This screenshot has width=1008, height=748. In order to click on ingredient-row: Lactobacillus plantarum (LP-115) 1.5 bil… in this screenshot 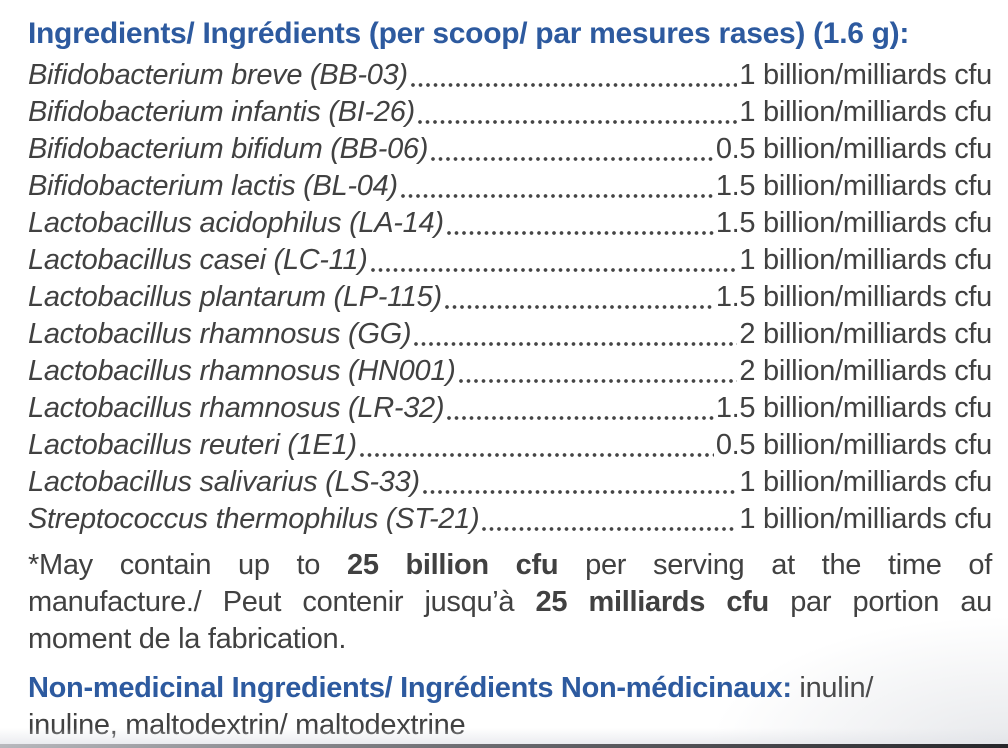, I will do `click(510, 297)`.